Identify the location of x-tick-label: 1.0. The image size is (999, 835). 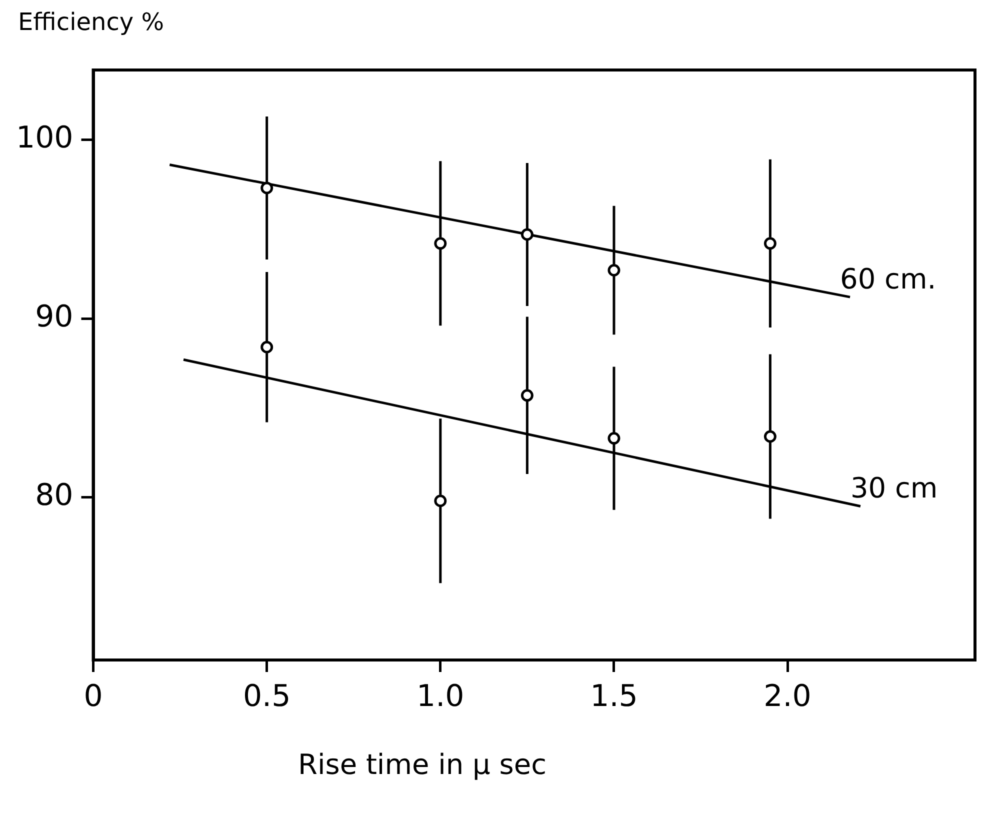
(440, 696).